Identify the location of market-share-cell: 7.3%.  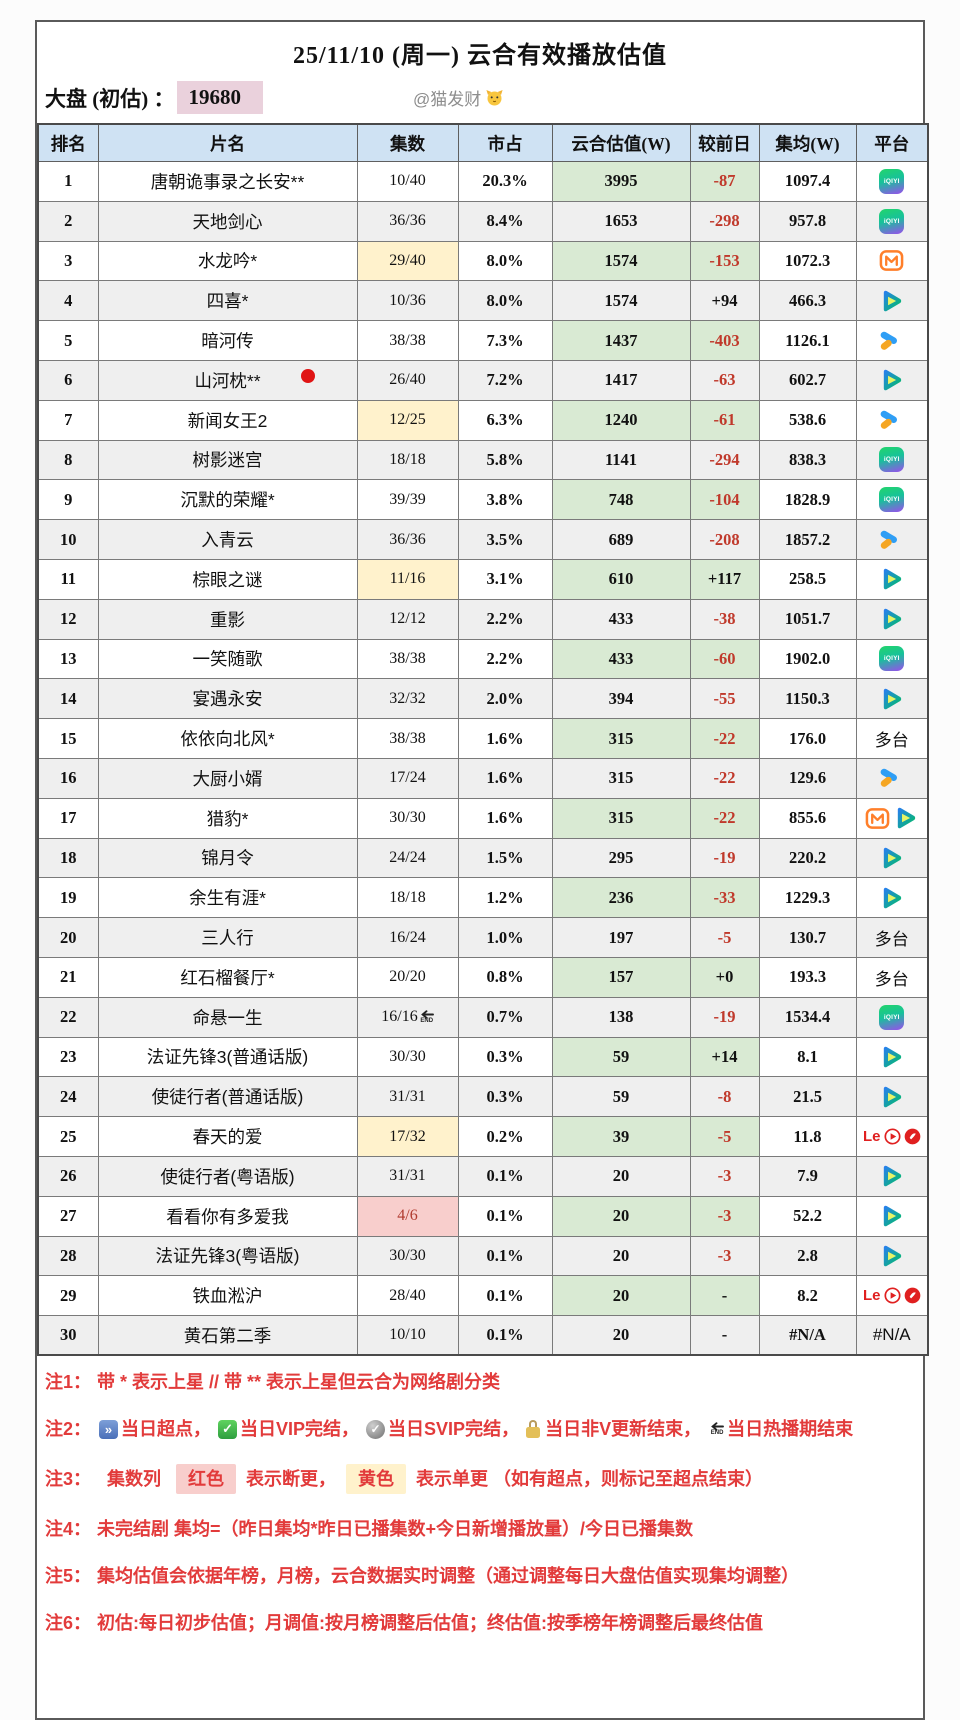
(505, 340).